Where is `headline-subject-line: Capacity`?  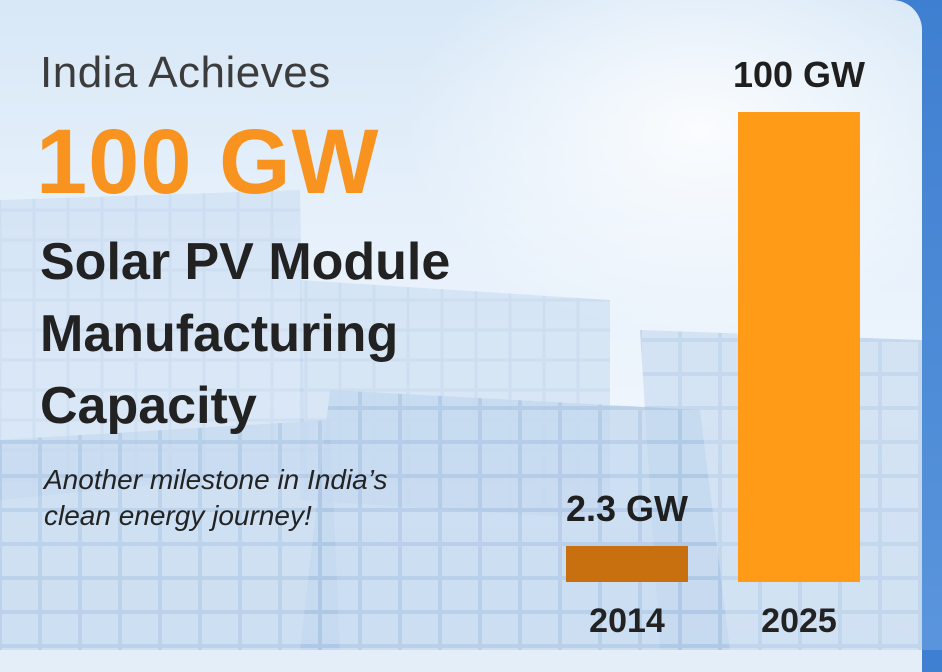
headline-subject-line: Capacity is located at coordinates (148, 406).